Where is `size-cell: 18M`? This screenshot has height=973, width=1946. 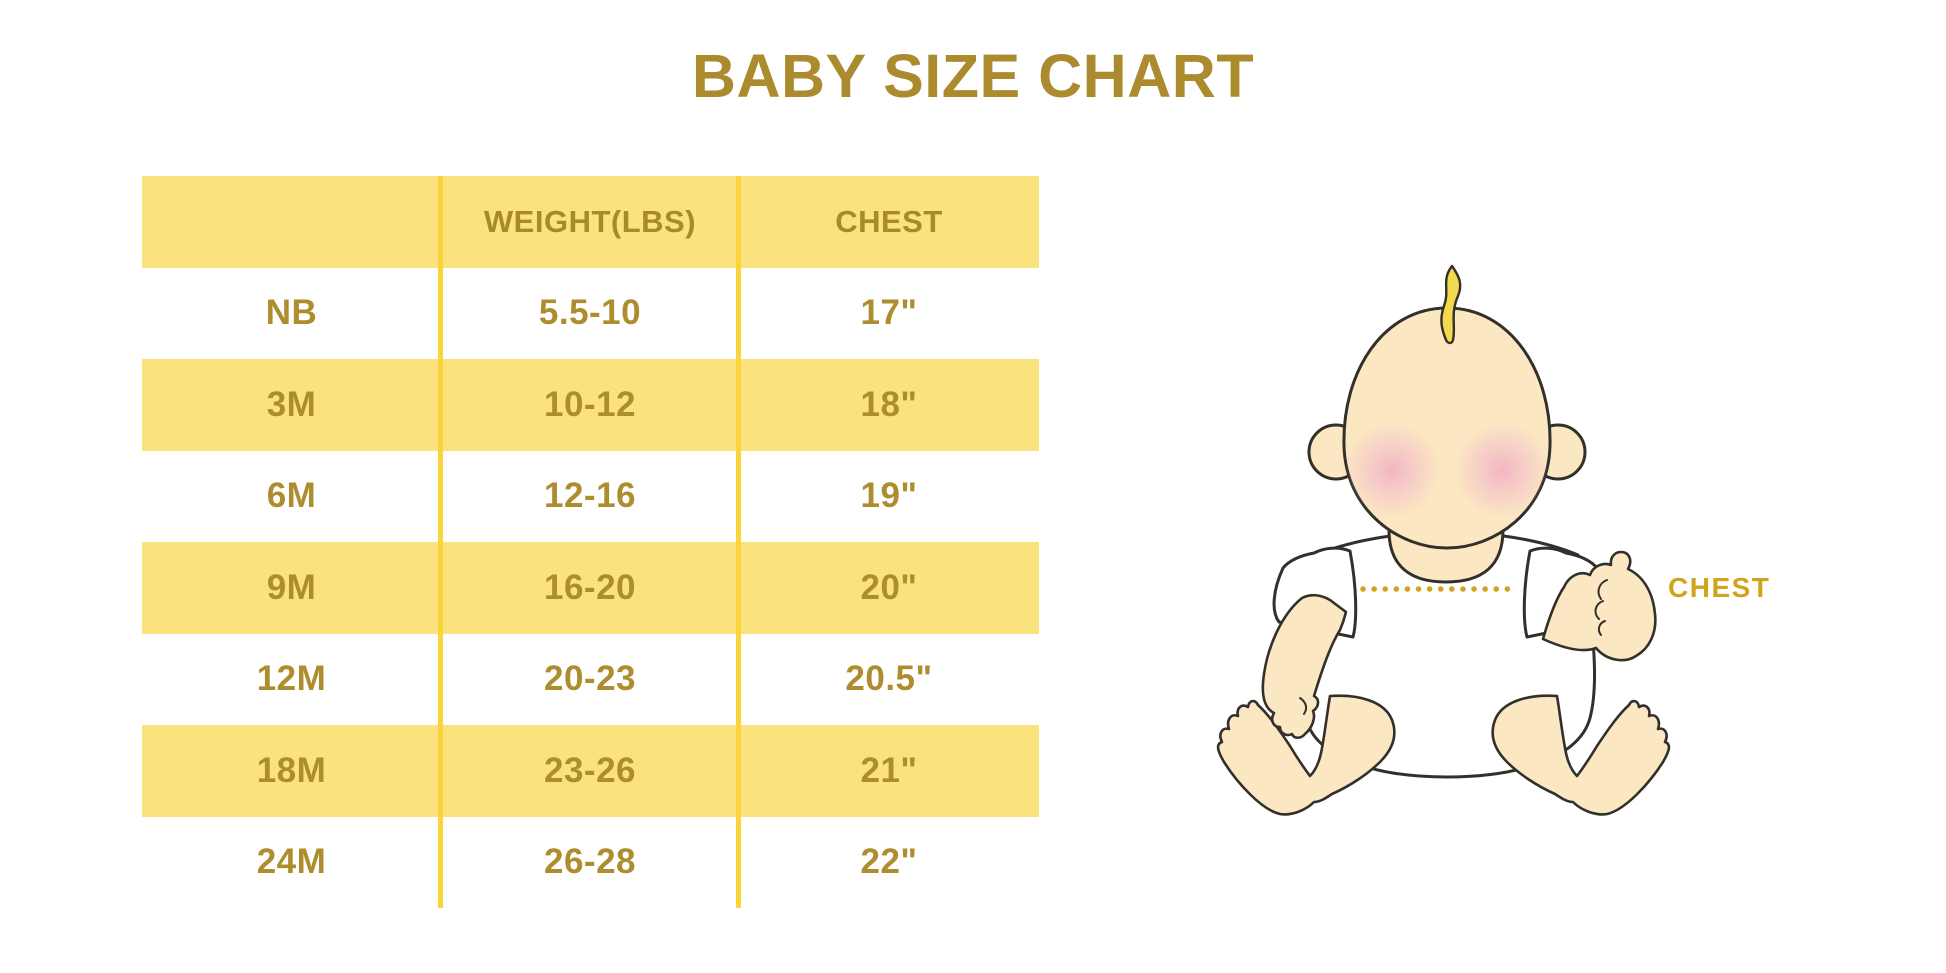 size-cell: 18M is located at coordinates (291, 770).